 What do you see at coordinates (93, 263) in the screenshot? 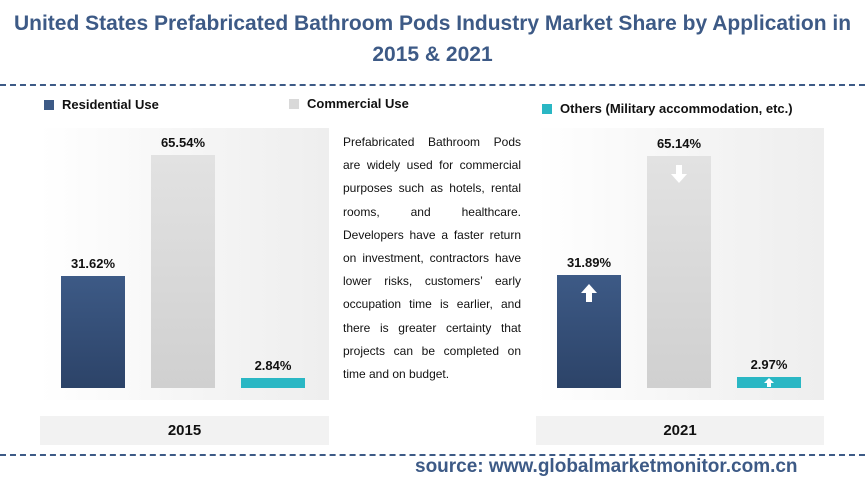
I see `data-label-2015-residential: 31.62%` at bounding box center [93, 263].